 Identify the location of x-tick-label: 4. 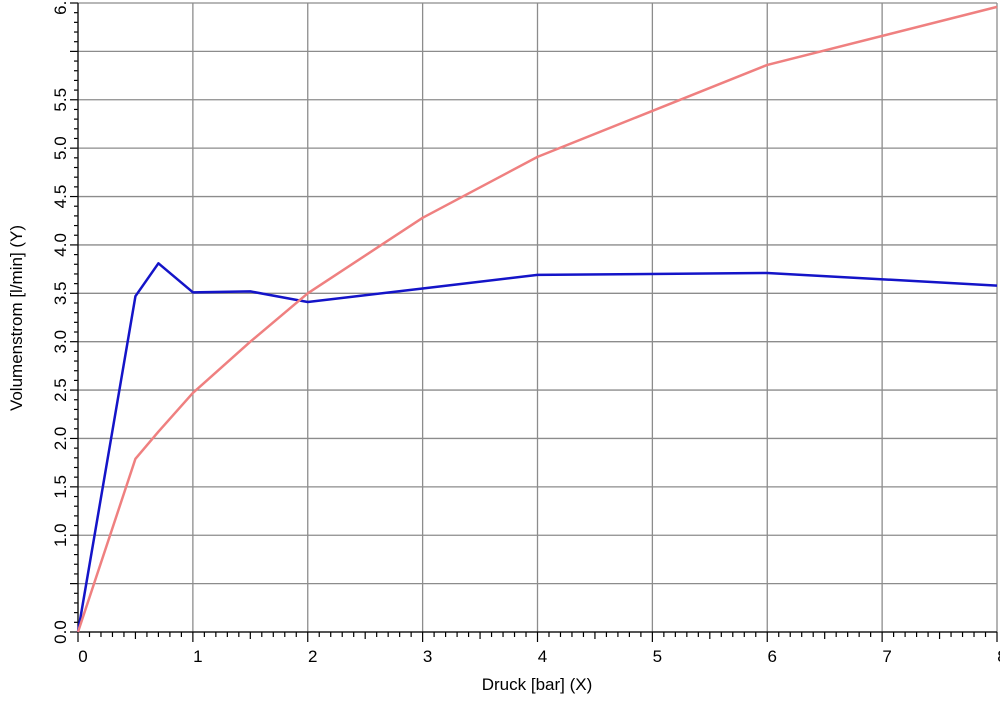
(542, 656).